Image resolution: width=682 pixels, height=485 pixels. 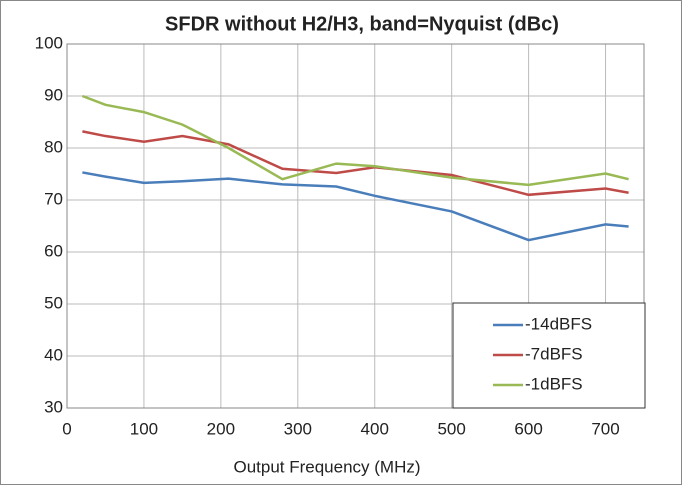 What do you see at coordinates (53, 250) in the screenshot?
I see `y-tick-label: 60` at bounding box center [53, 250].